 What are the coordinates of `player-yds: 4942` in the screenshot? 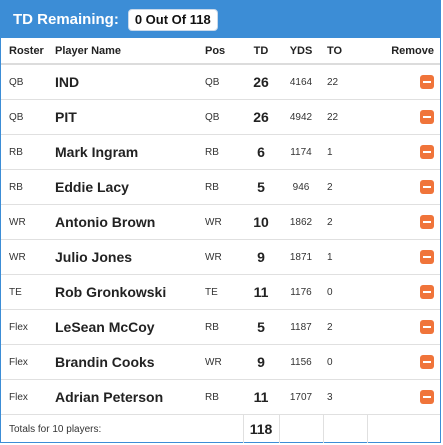 It's located at (301, 117).